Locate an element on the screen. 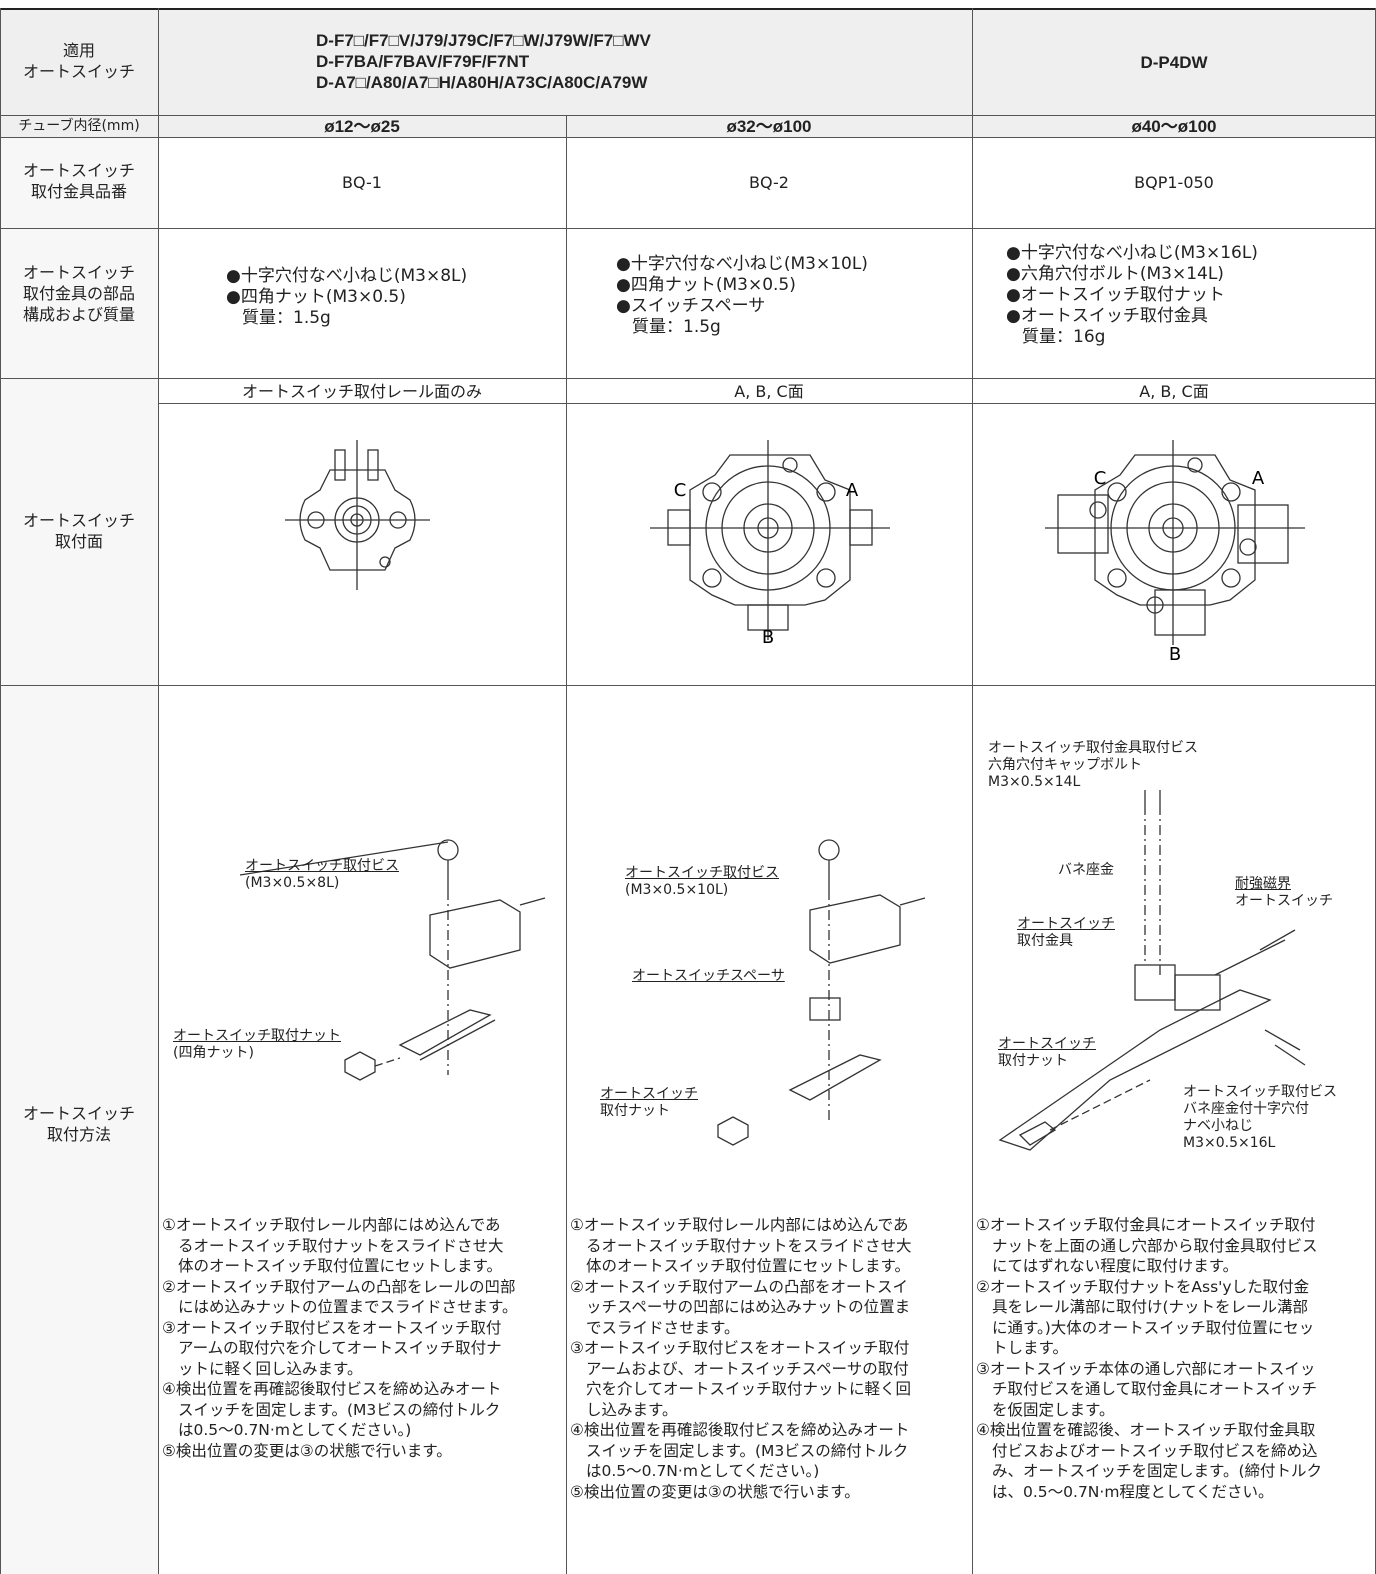  text-line: 質量：1.5g is located at coordinates (286, 318).